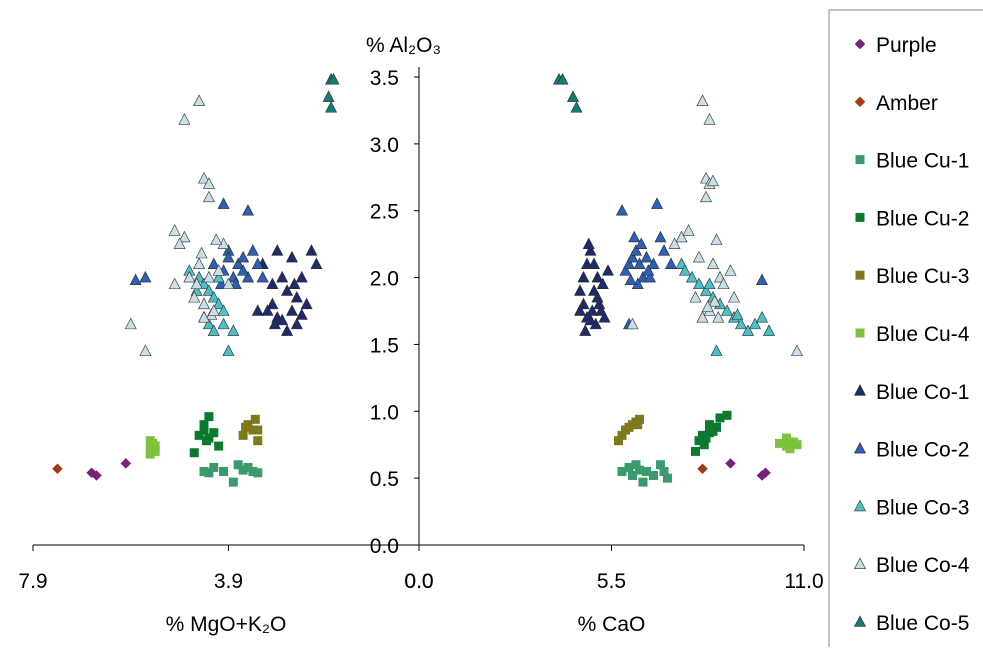 This screenshot has height=652, width=983. I want to click on y-tick-label: 3.0, so click(384, 145).